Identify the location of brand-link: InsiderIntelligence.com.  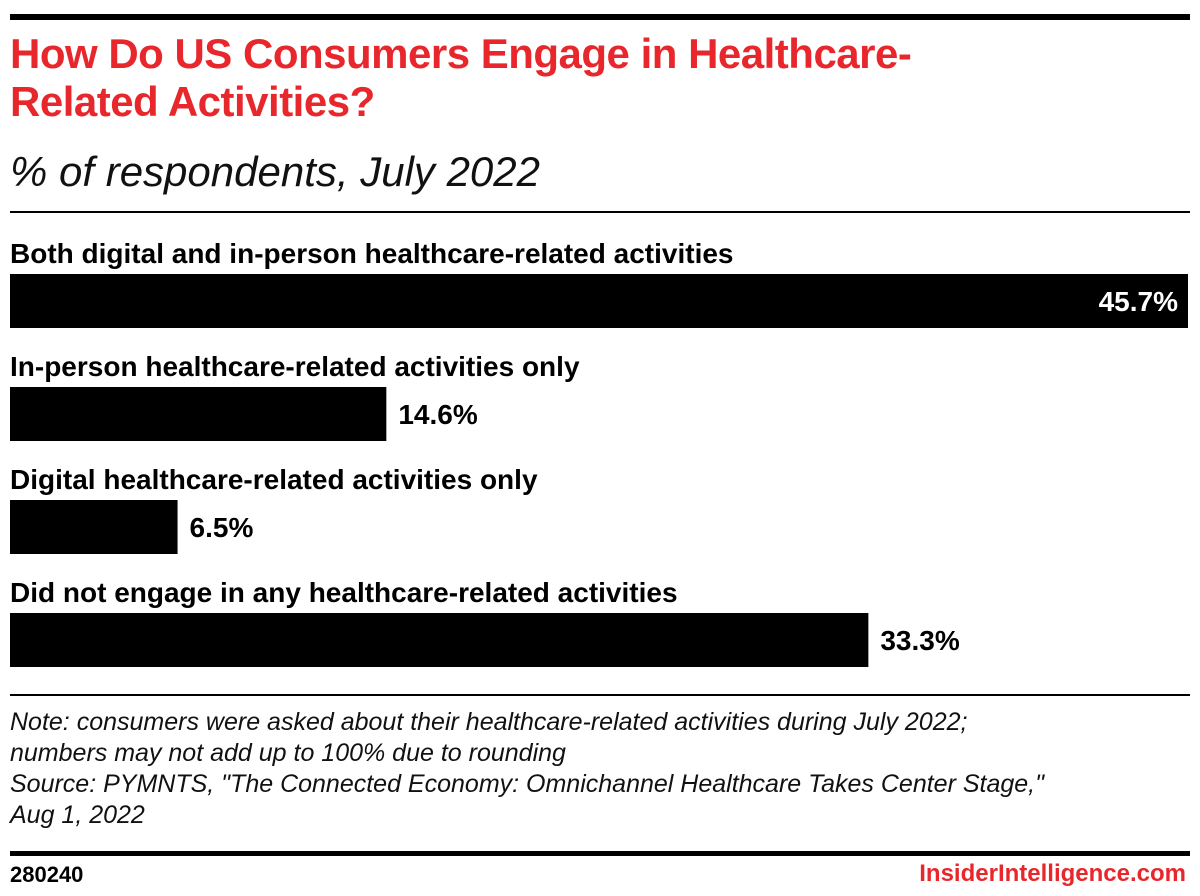
(1052, 873).